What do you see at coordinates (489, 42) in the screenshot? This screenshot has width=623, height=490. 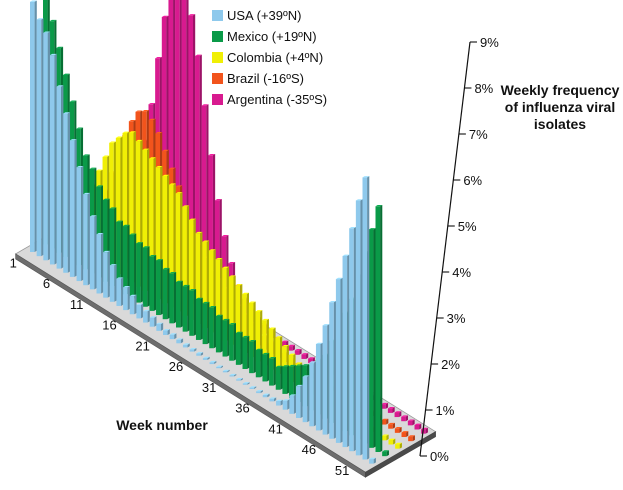 I see `y-tick-label: 9%` at bounding box center [489, 42].